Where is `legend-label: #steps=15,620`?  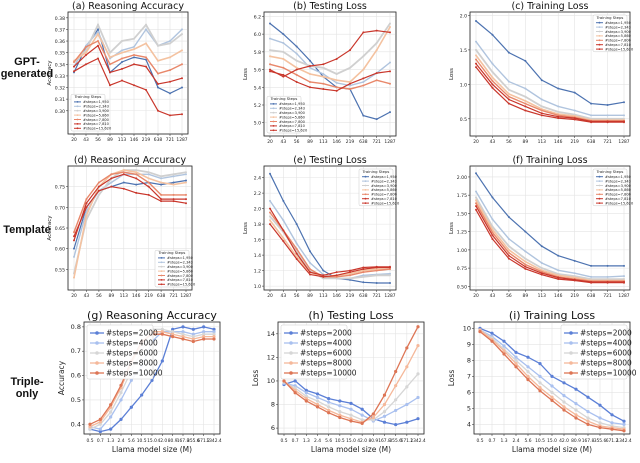
legend-label: #steps=15,620 is located at coordinates (619, 203).